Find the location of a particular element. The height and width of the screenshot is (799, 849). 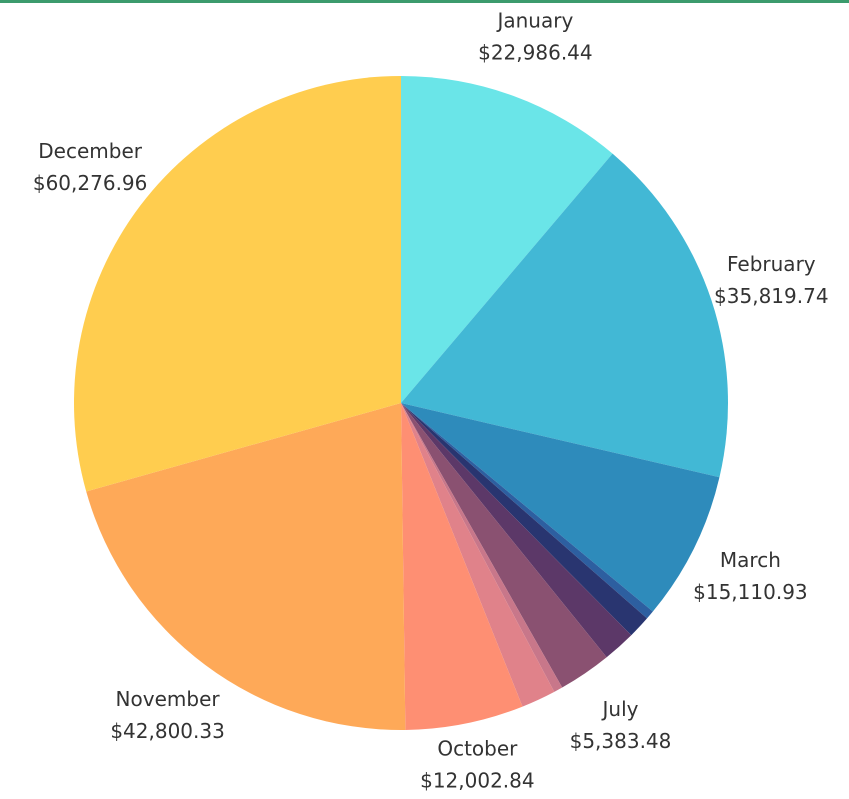

slice-value-label: $12,002.84 is located at coordinates (477, 781).